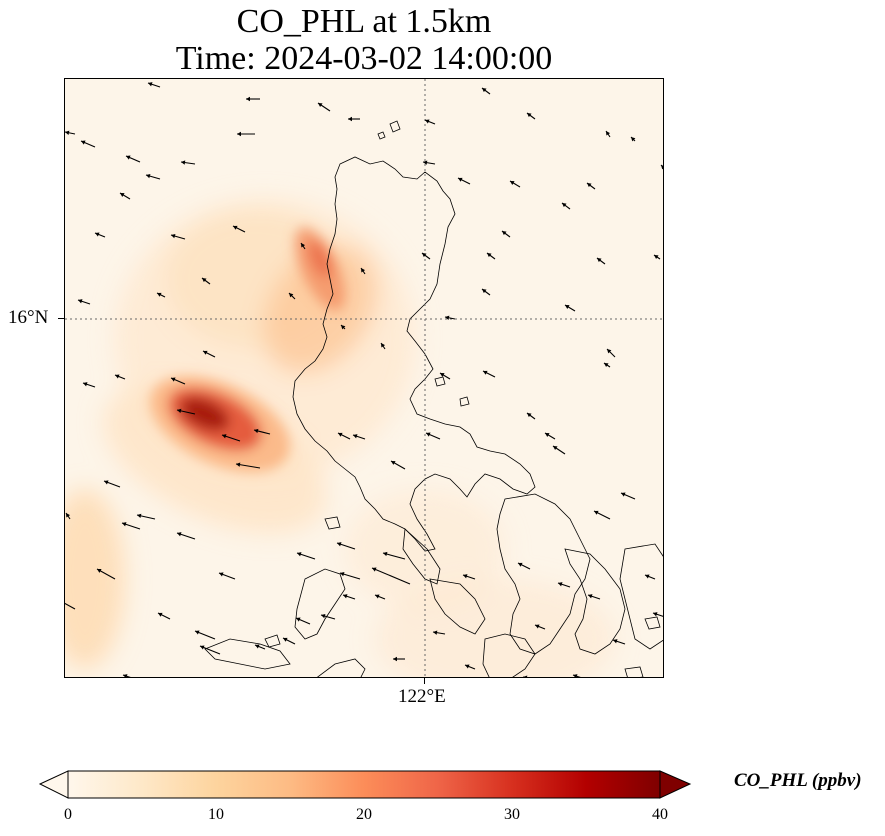  I want to click on lat-tick-label: 16°N, so click(28, 317).